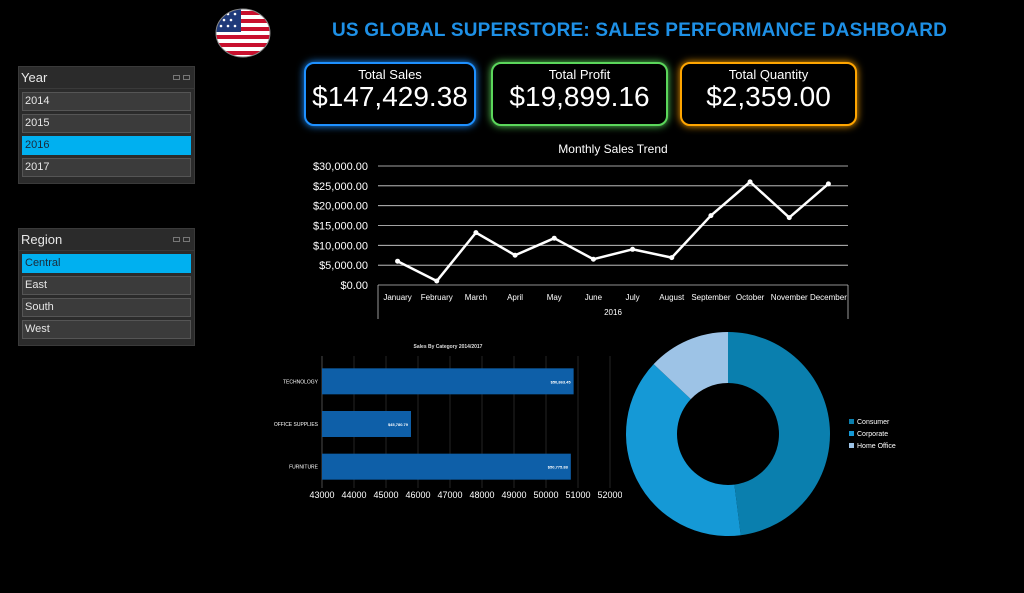 This screenshot has width=1024, height=593. Describe the element at coordinates (476, 297) in the screenshot. I see `x-tick-label: March` at that location.